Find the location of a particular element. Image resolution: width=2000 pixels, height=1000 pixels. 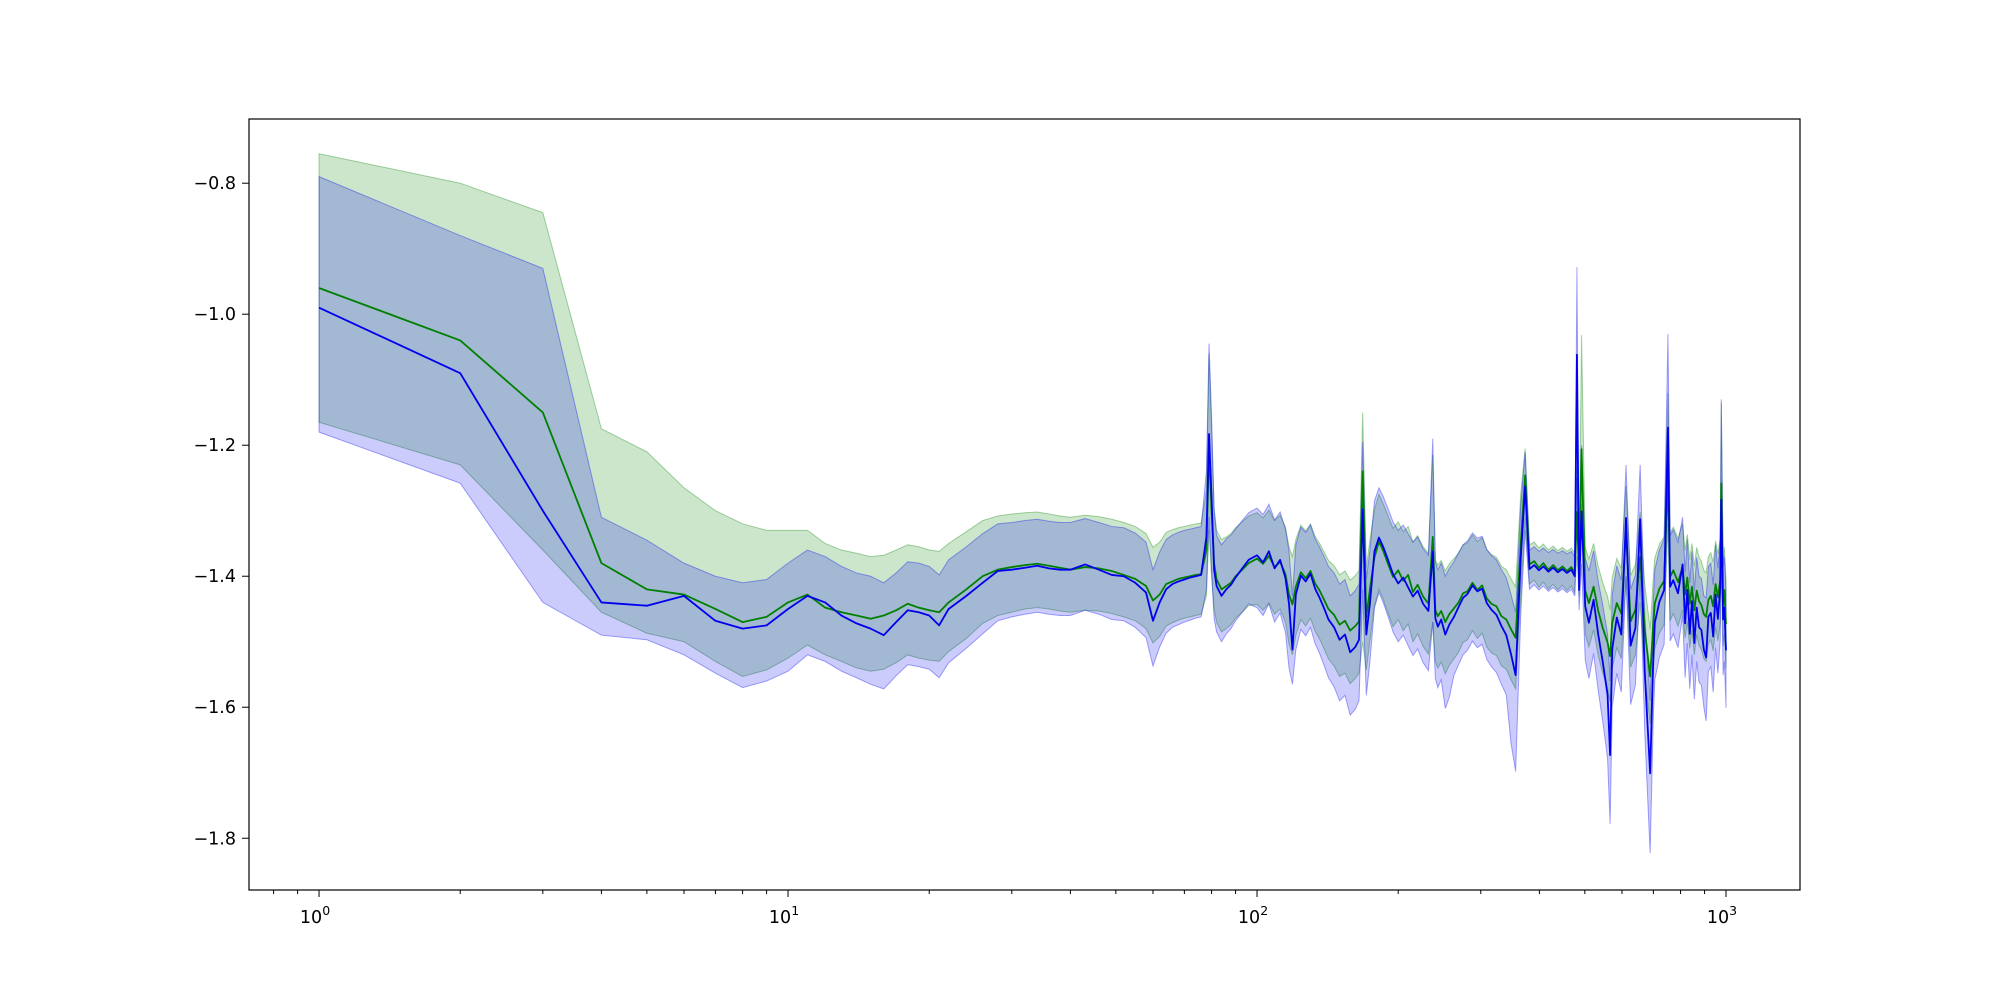

x-tick-label: 10³ is located at coordinates (1722, 915).